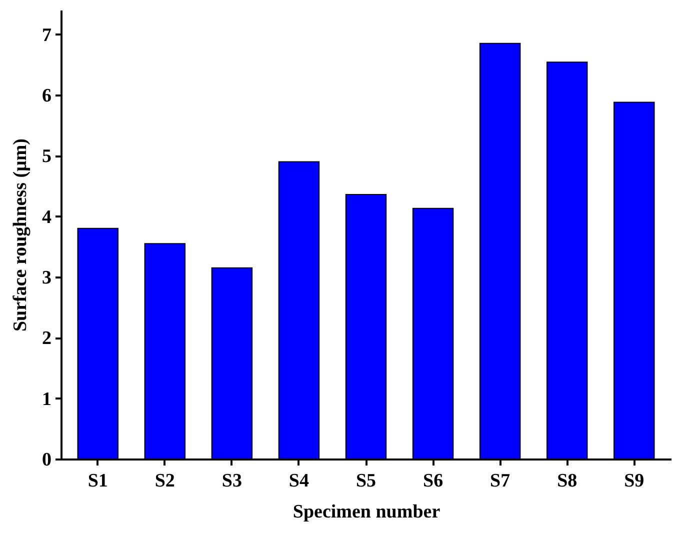 Image resolution: width=695 pixels, height=539 pixels. I want to click on y-axis-title: Surface roughness (μm), so click(20, 235).